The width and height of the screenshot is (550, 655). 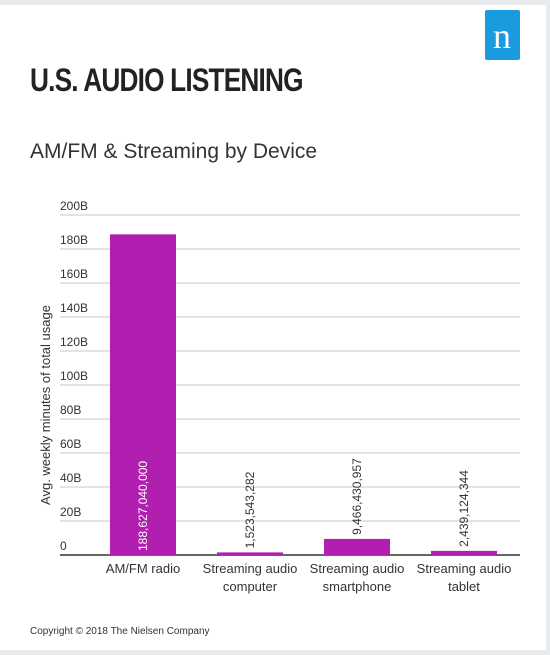 I want to click on y-tick-label: 60B, so click(x=70, y=444).